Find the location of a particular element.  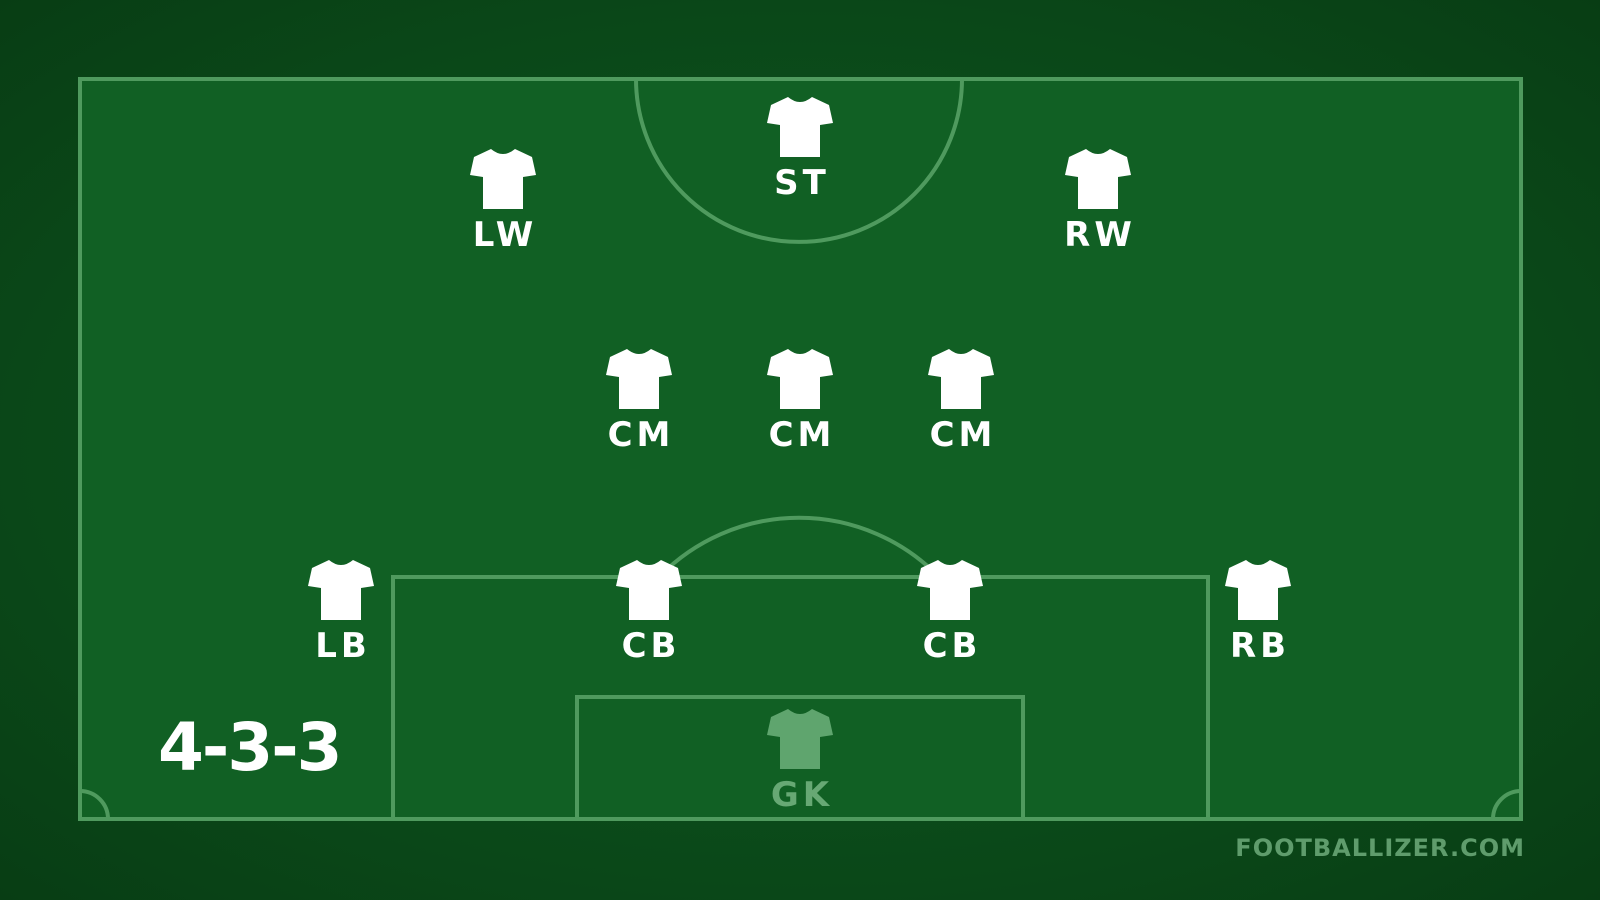

player-cb-left: CB is located at coordinates (649, 612).